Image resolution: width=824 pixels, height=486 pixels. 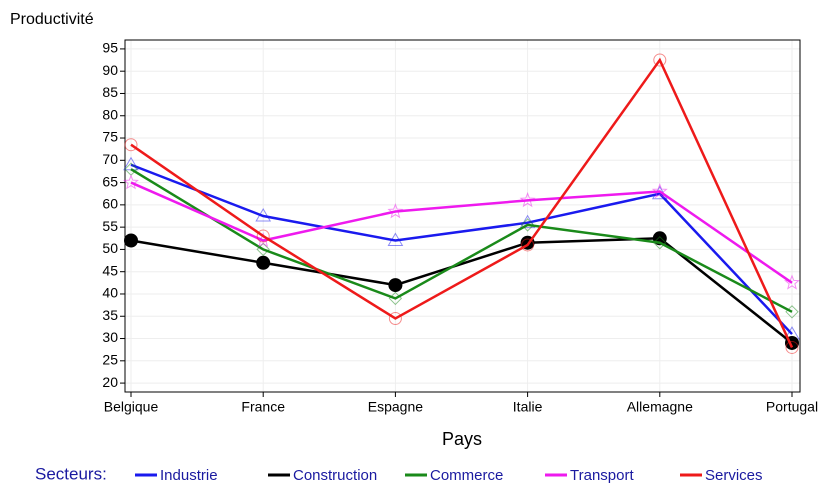 What do you see at coordinates (395, 407) in the screenshot?
I see `x-tick-label: Espagne` at bounding box center [395, 407].